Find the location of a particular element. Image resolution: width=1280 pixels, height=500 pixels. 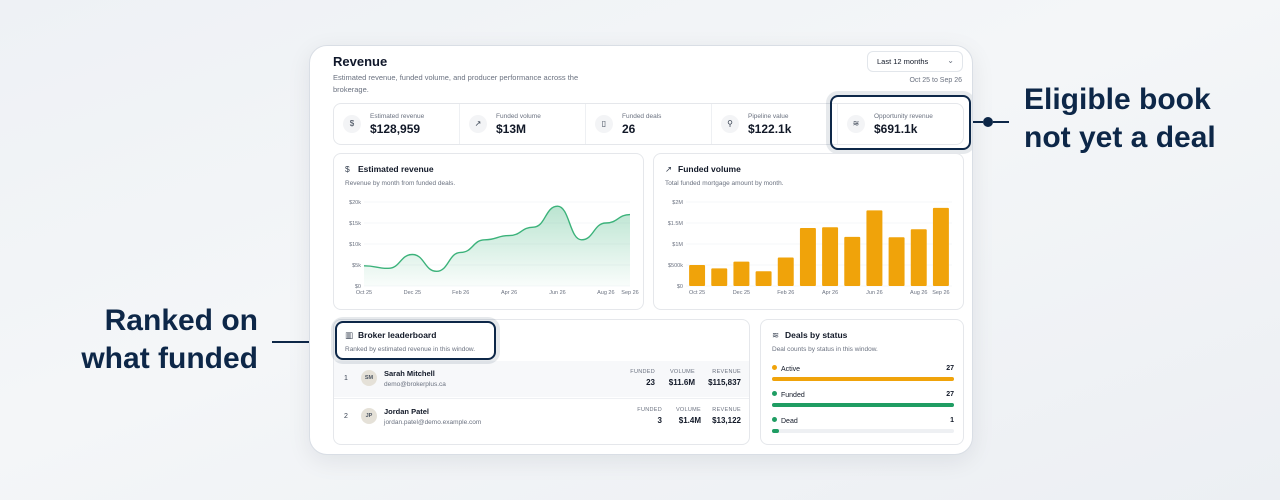

volume-stat: VOLUME $1.4M is located at coordinates (684, 416).